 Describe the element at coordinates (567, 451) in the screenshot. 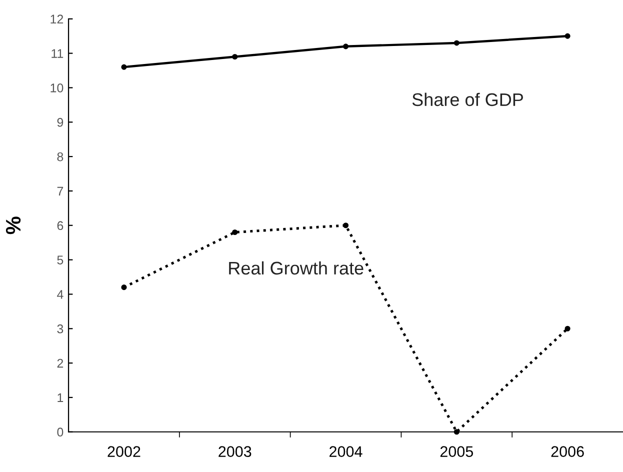

I see `x-tick-label: 2006` at that location.